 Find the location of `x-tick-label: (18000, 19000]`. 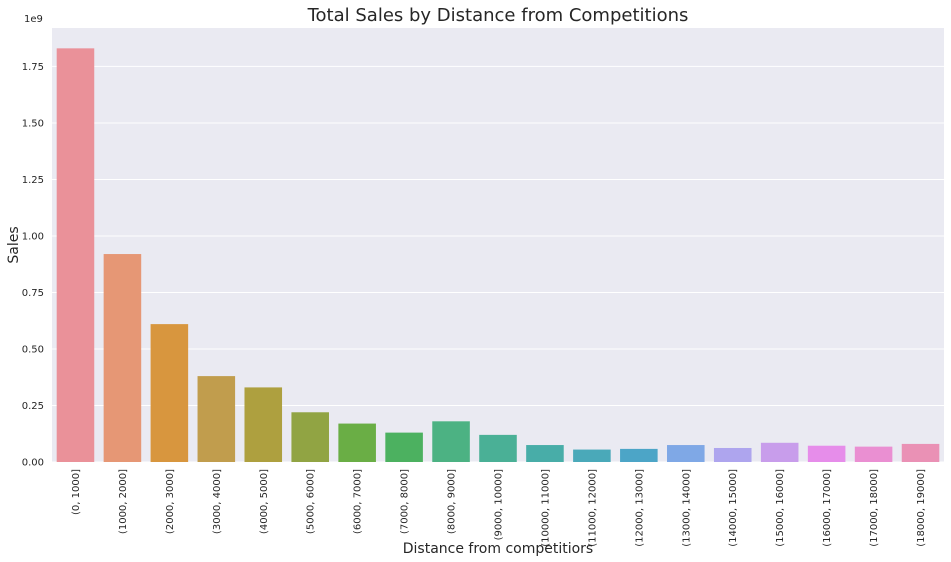

x-tick-label: (18000, 19000] is located at coordinates (921, 508).